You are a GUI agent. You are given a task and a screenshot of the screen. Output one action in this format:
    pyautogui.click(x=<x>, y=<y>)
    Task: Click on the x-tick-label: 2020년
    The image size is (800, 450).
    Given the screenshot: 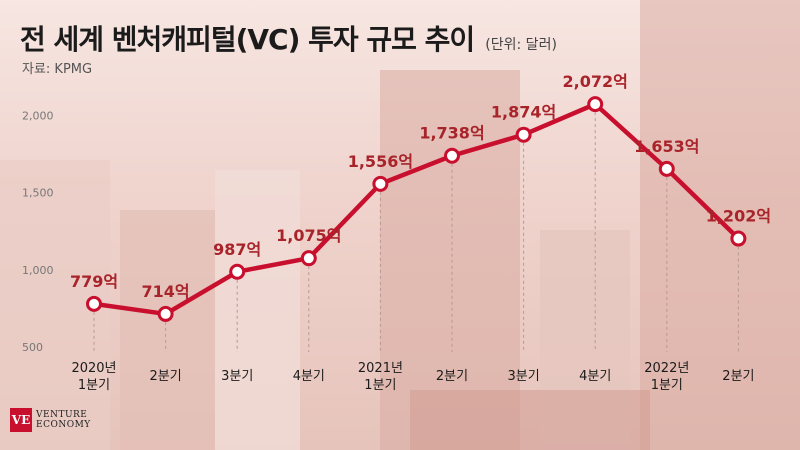 What is the action you would take?
    pyautogui.click(x=93, y=368)
    